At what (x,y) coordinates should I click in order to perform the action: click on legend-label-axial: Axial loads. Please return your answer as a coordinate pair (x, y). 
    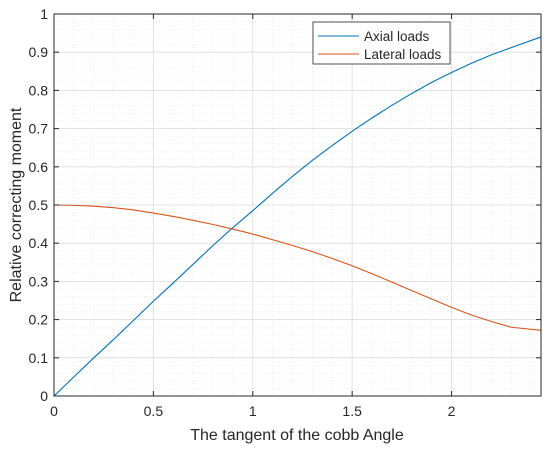
    Looking at the image, I should click on (397, 36).